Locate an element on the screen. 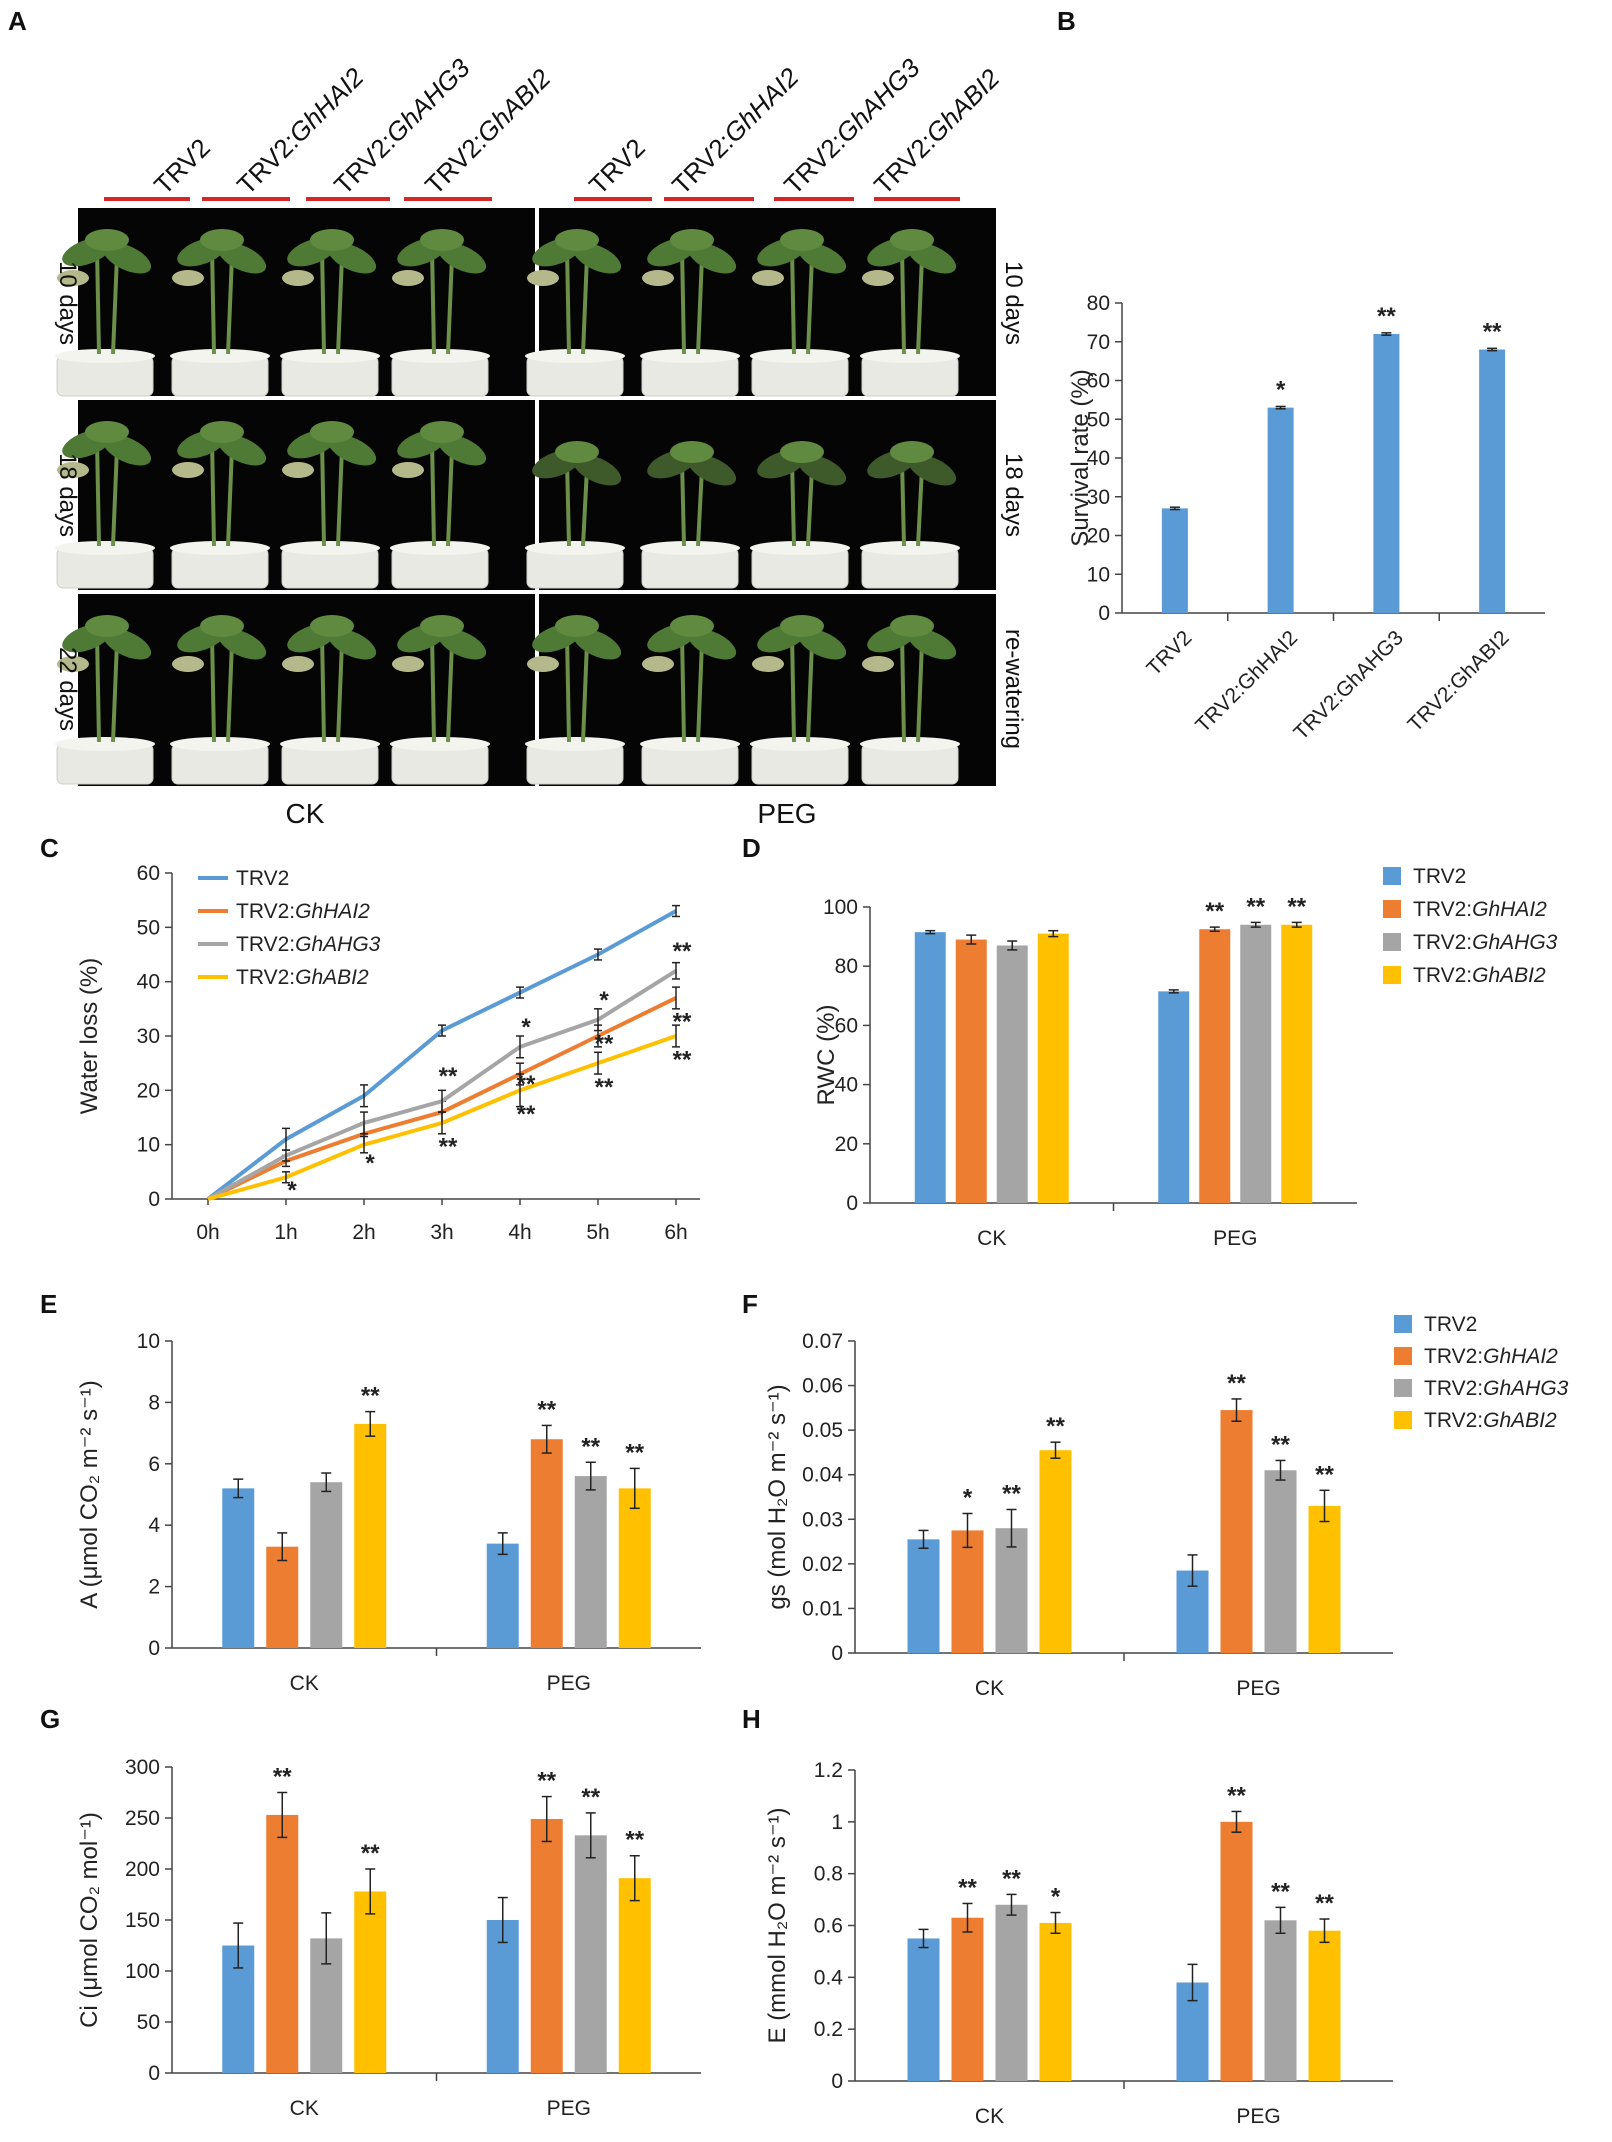 This screenshot has height=2142, width=1612. y-tick-label: 4 is located at coordinates (154, 1525).